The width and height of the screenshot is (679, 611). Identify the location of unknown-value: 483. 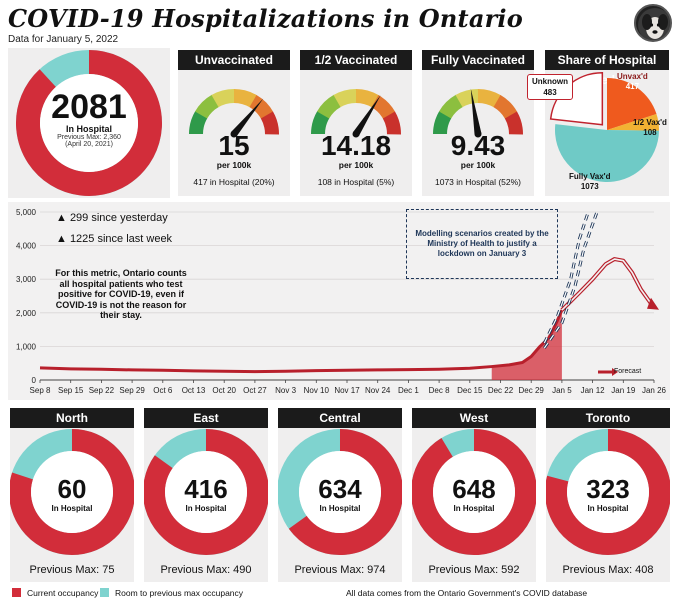
(550, 92).